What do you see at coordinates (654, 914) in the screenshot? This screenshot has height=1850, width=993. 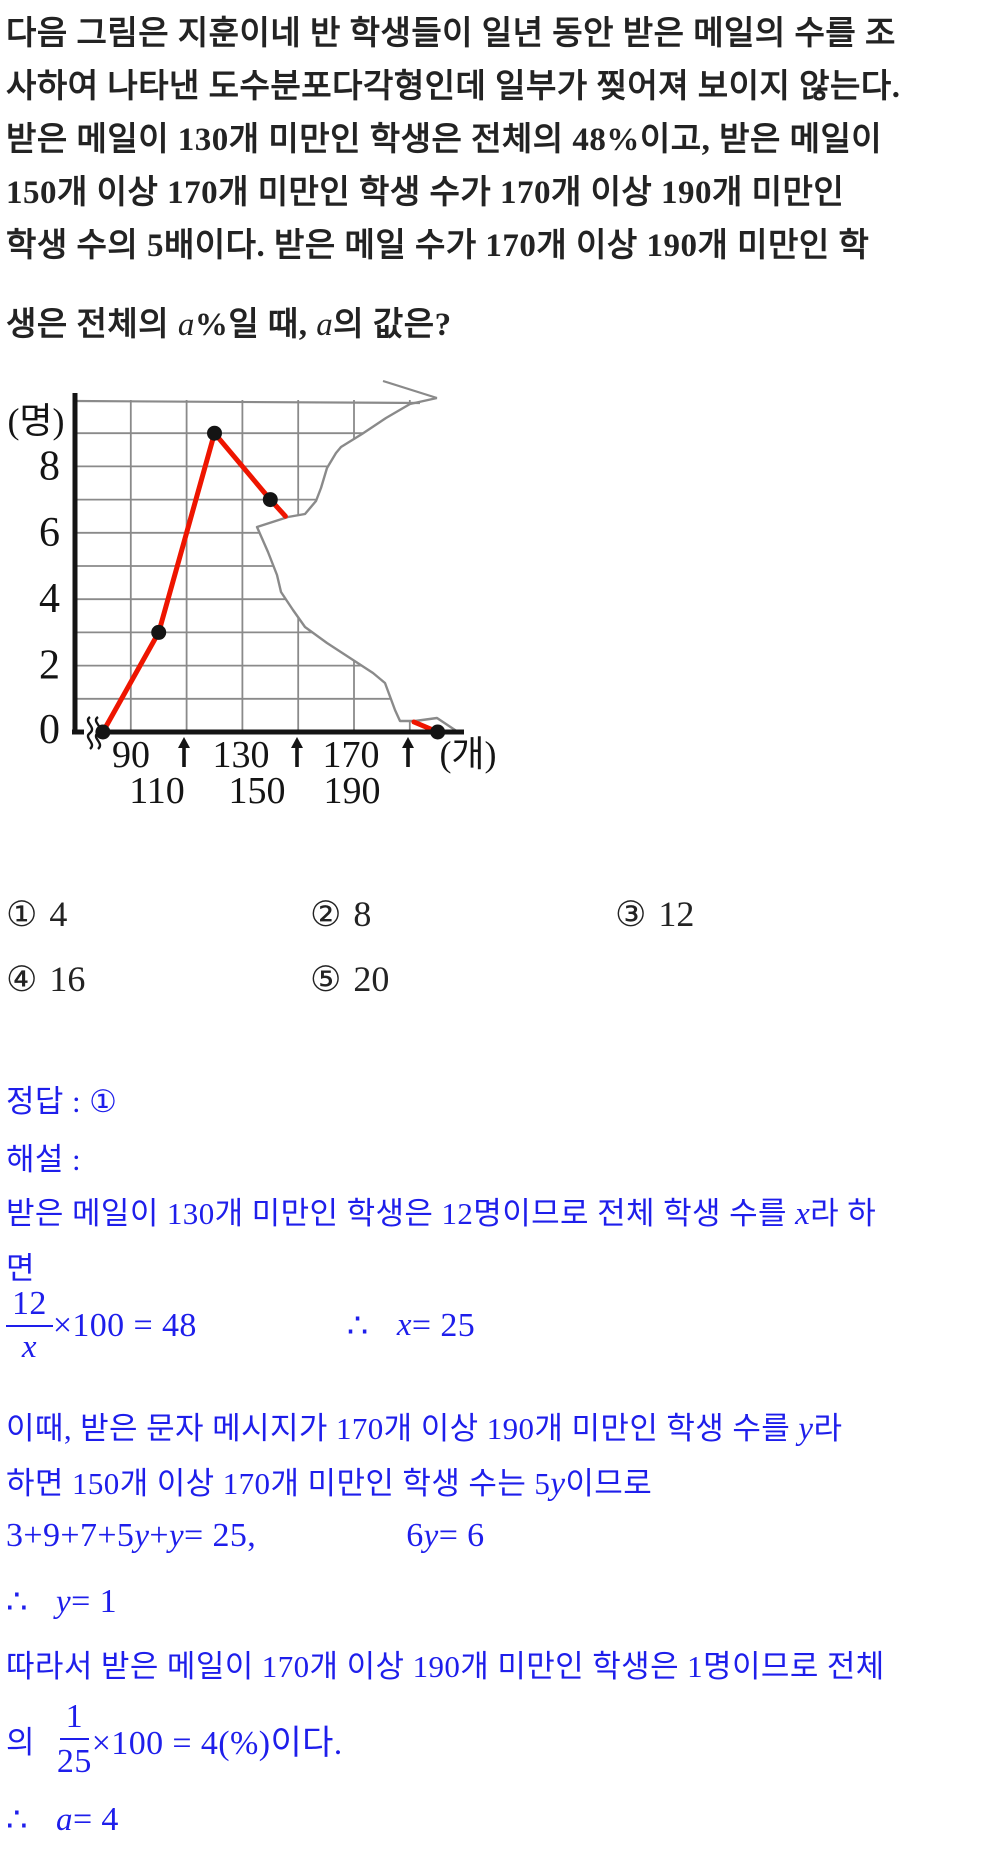 I see `choice-3: ③ 12` at bounding box center [654, 914].